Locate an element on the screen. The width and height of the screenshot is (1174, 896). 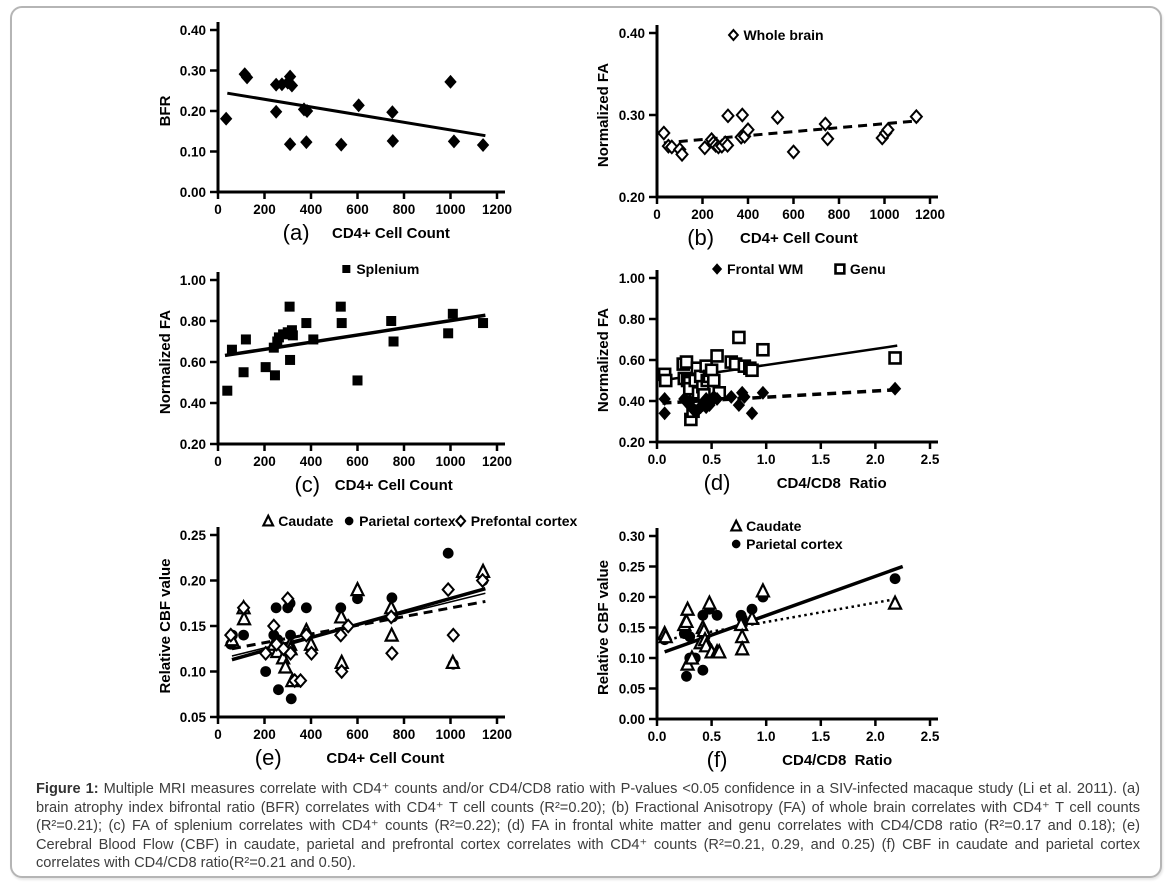
x-tick-label: 0.0 is located at coordinates (657, 736).